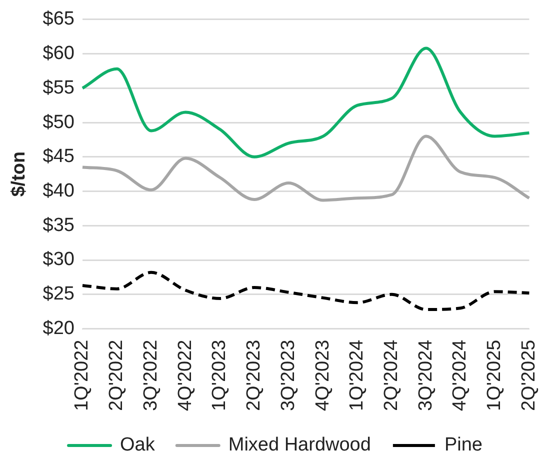 The image size is (555, 465). I want to click on x-tick-label: 4Q'2022, so click(185, 376).